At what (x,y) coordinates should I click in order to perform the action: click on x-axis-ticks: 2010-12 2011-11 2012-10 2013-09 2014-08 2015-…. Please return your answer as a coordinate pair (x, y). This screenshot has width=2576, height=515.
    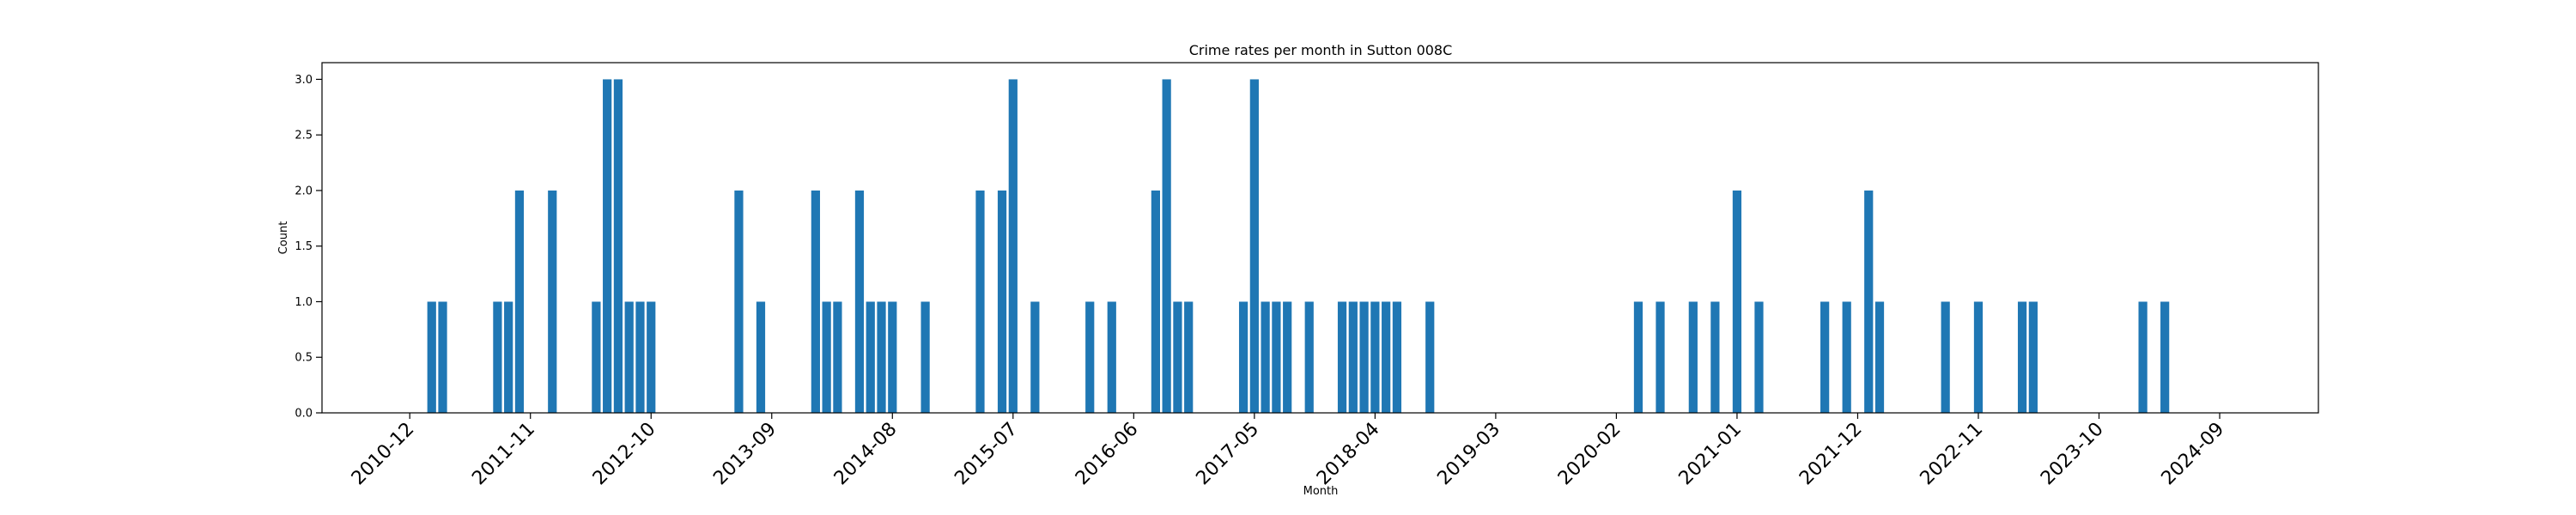
    Looking at the image, I should click on (1288, 451).